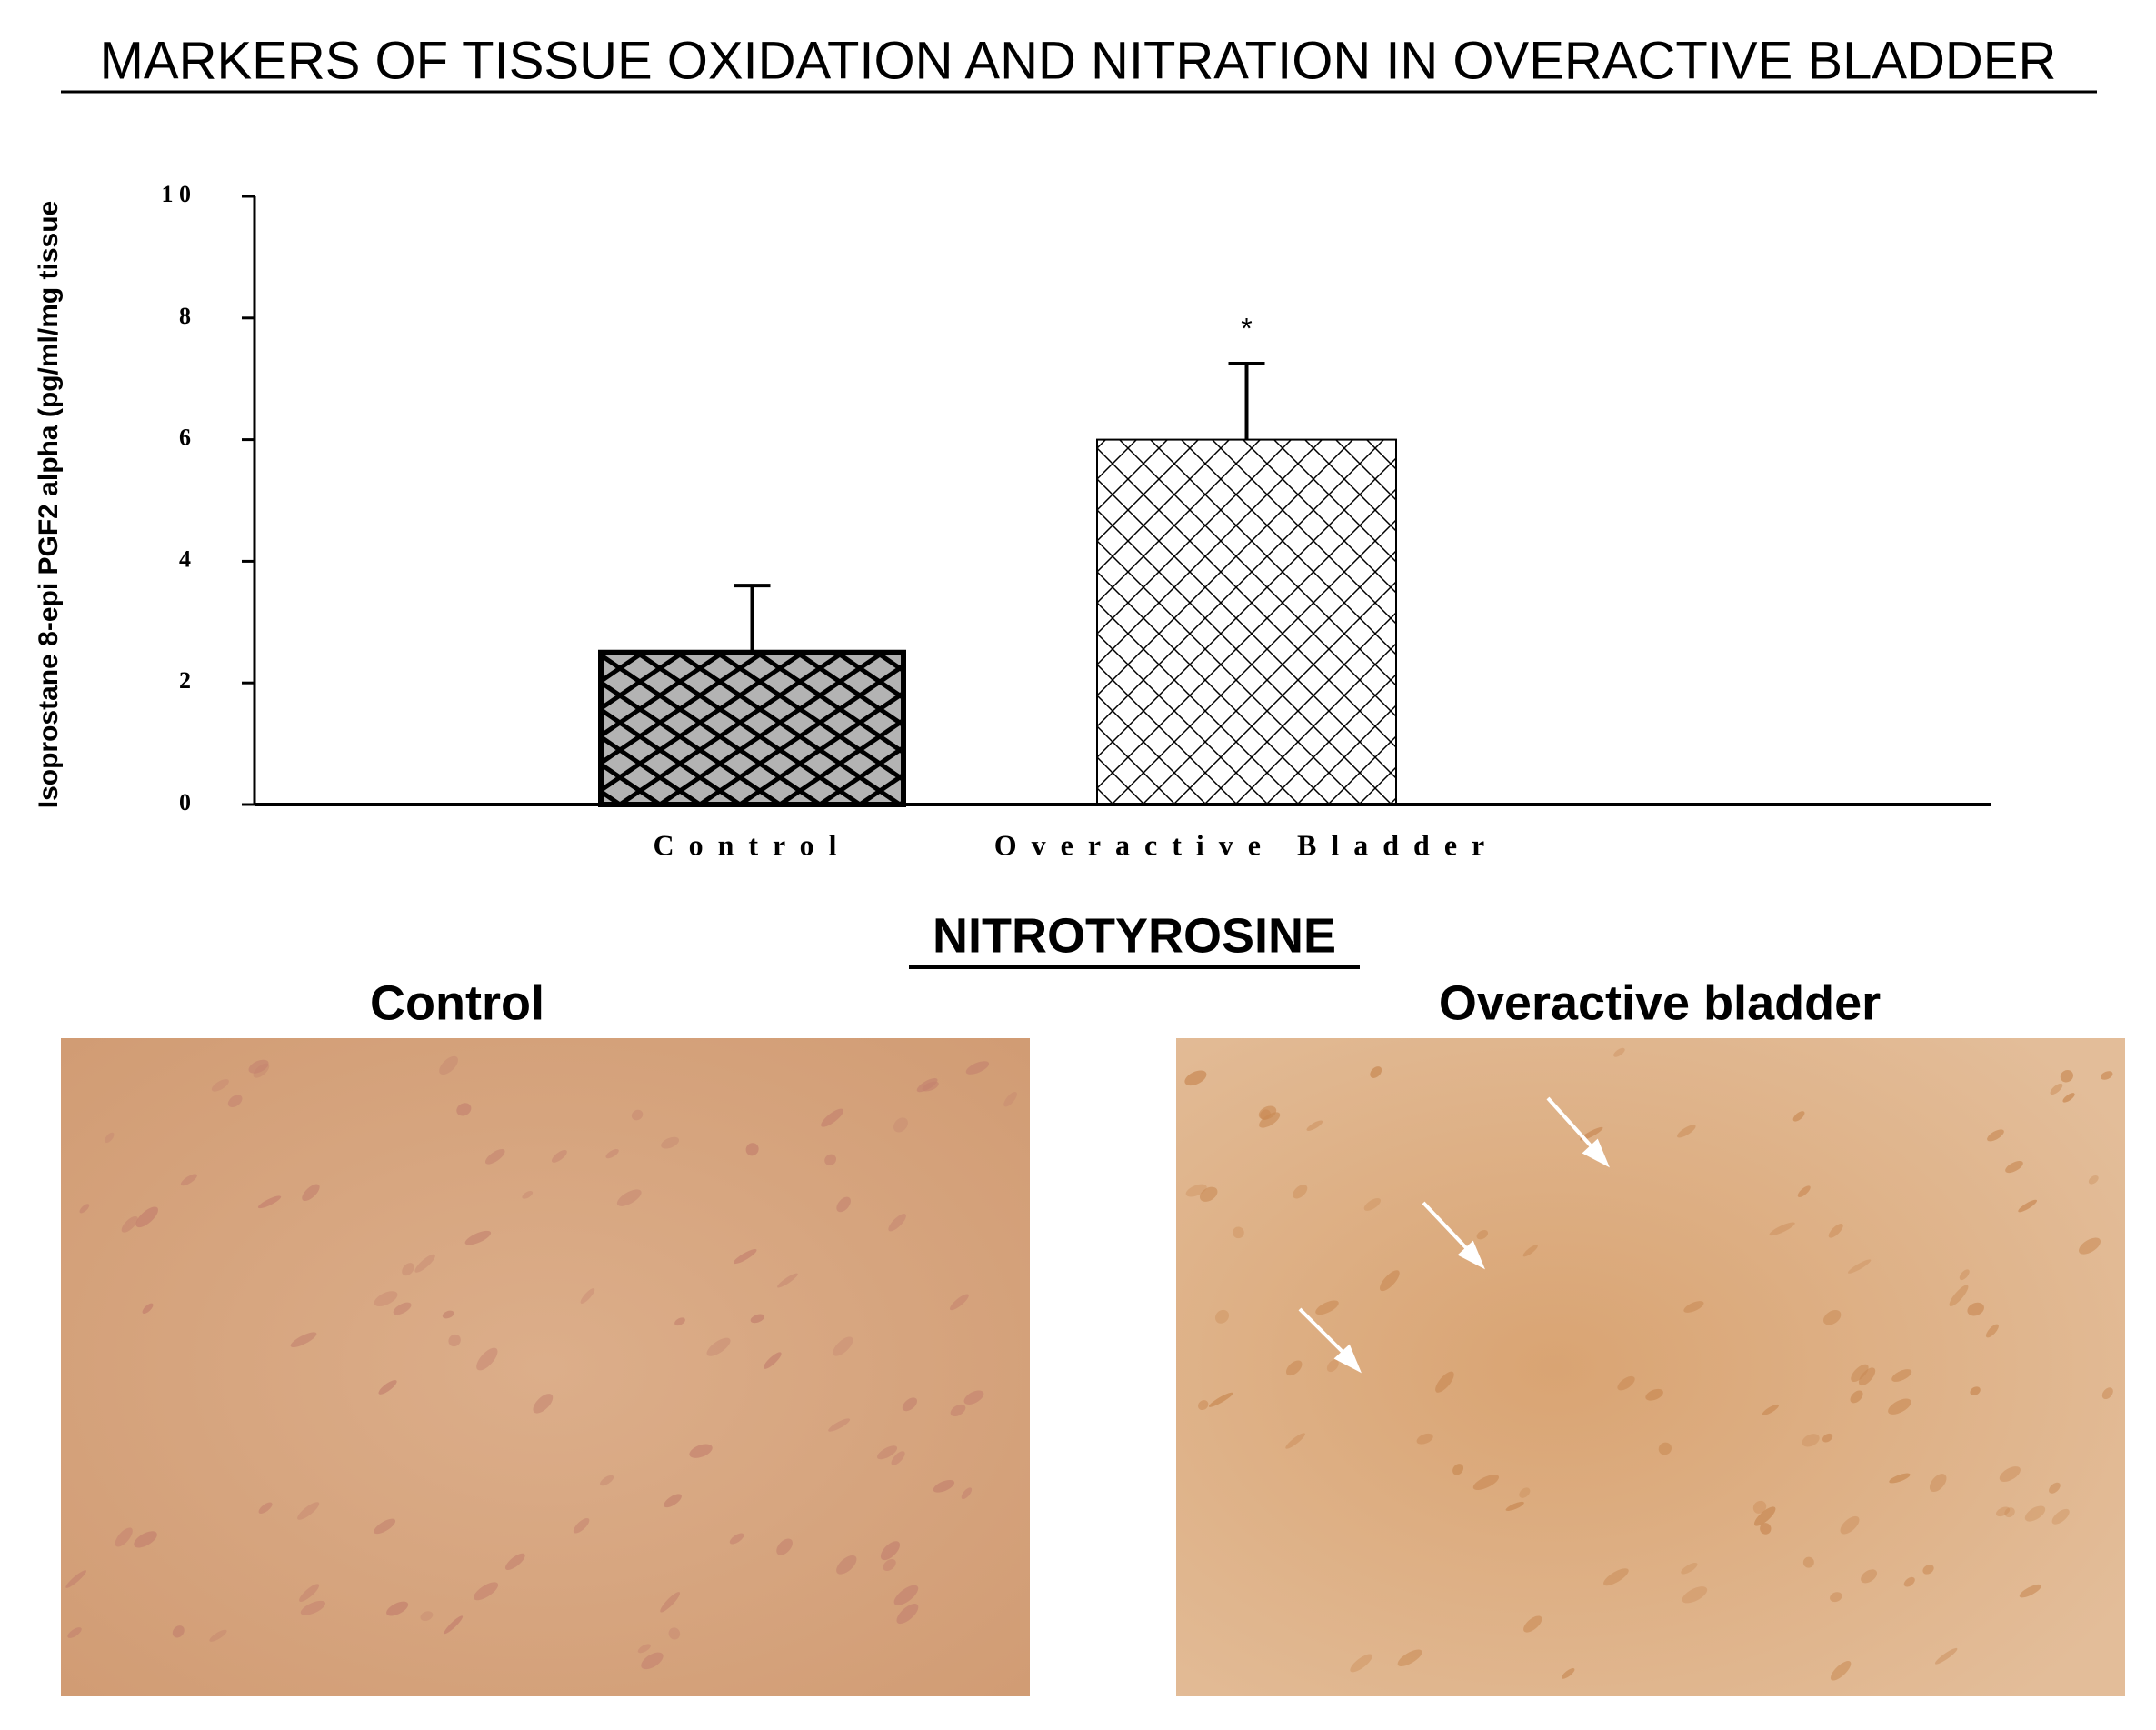 This screenshot has width=2156, height=1730. Describe the element at coordinates (185, 558) in the screenshot. I see `y-tick-label: 4` at that location.